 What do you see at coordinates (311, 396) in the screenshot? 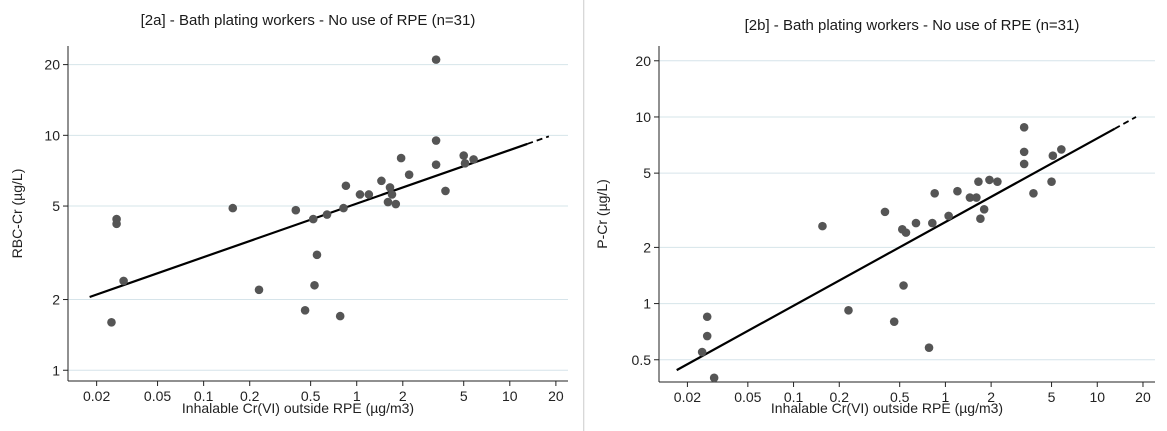
I see `chart2a-x-tick-label: 0.5` at bounding box center [311, 396].